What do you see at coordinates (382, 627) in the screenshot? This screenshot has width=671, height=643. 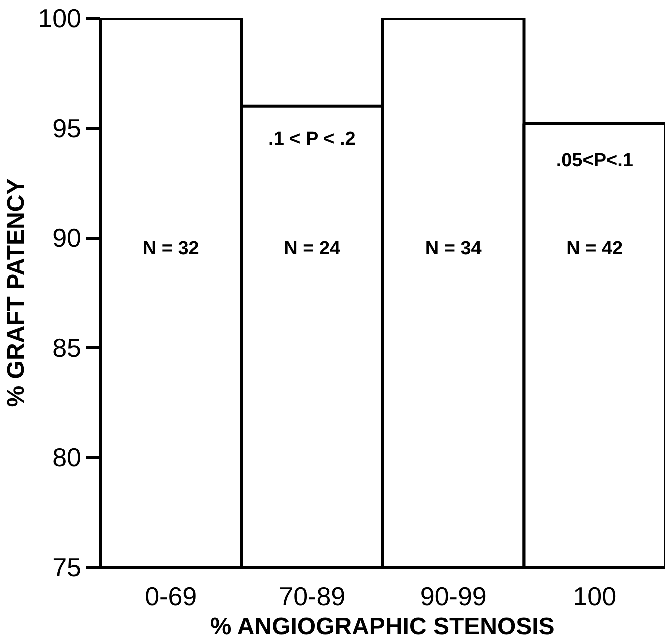 I see `x-axis-title: % ANGIOGRAPHIC STENOSIS` at bounding box center [382, 627].